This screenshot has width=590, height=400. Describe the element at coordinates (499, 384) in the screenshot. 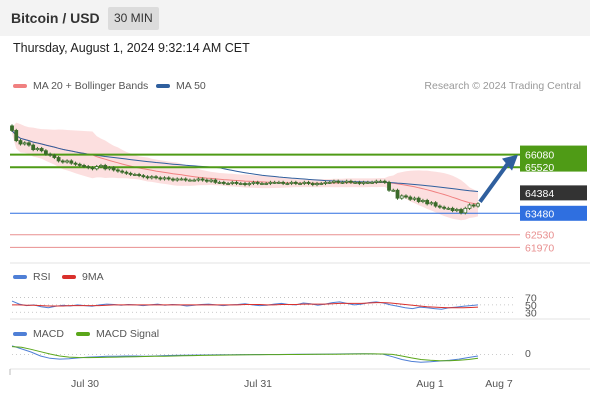

I see `x-tick-label: Aug 7` at that location.